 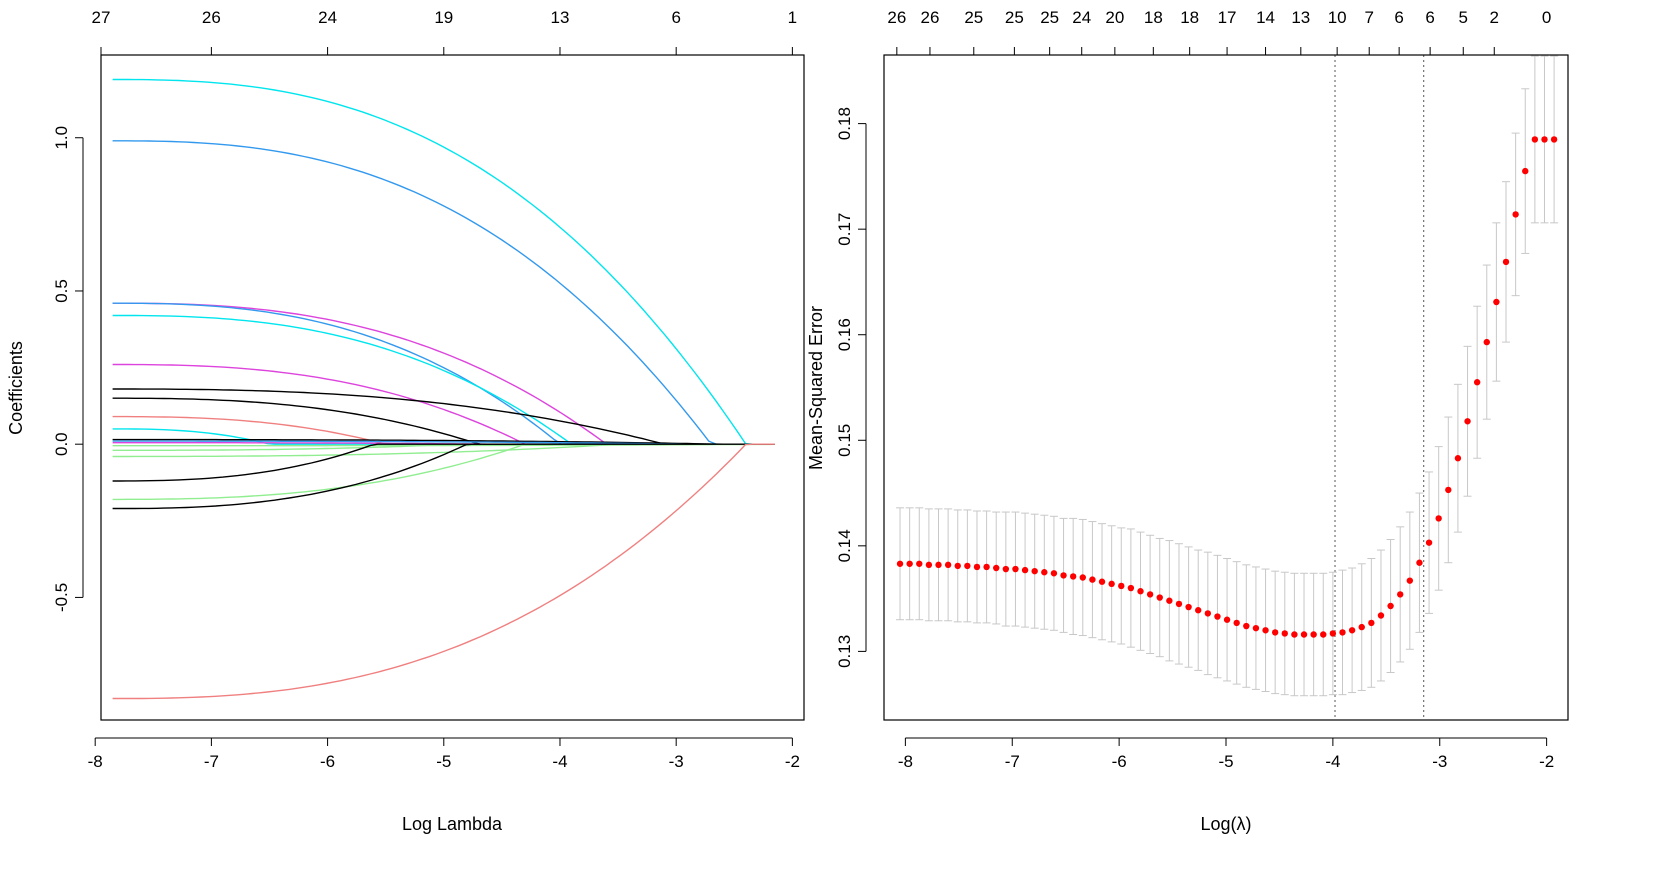 What do you see at coordinates (1337, 17) in the screenshot?
I see `cv-top-tick-label: 10` at bounding box center [1337, 17].